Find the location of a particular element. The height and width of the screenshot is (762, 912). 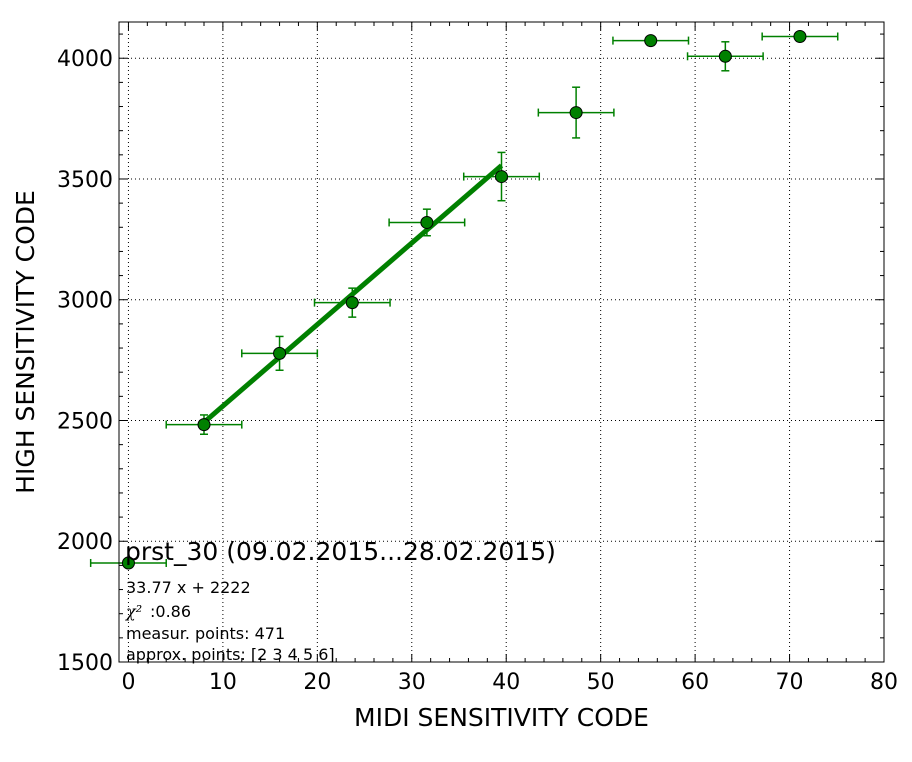

x-tick-label: 40 is located at coordinates (506, 682).